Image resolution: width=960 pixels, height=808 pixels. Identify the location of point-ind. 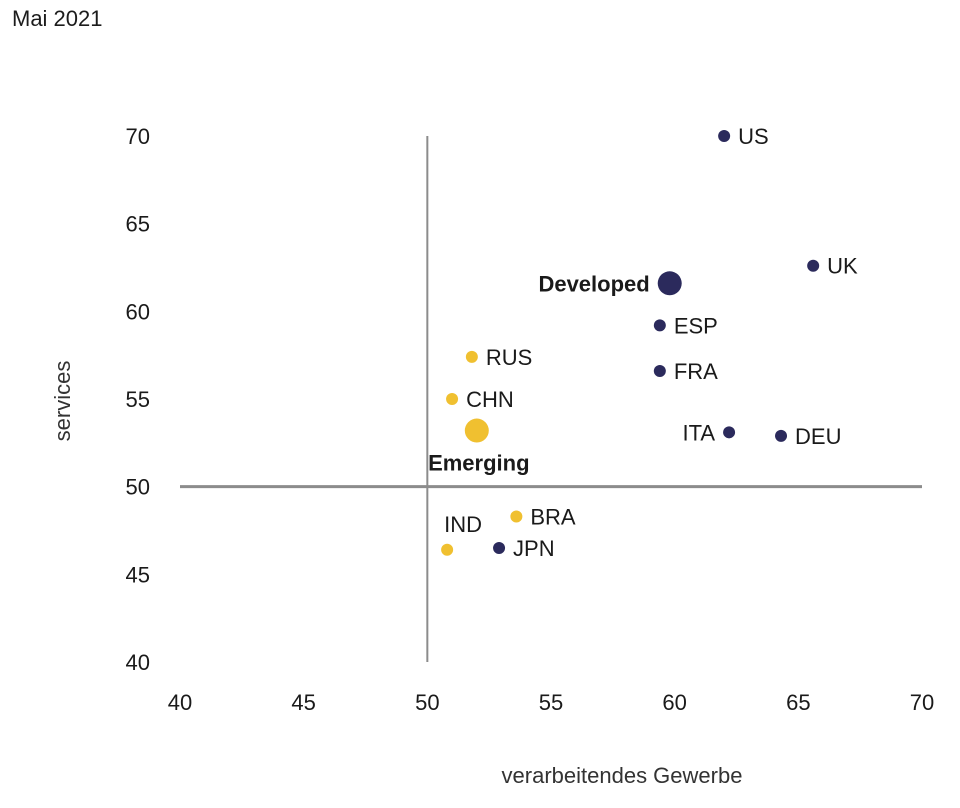
(447, 549).